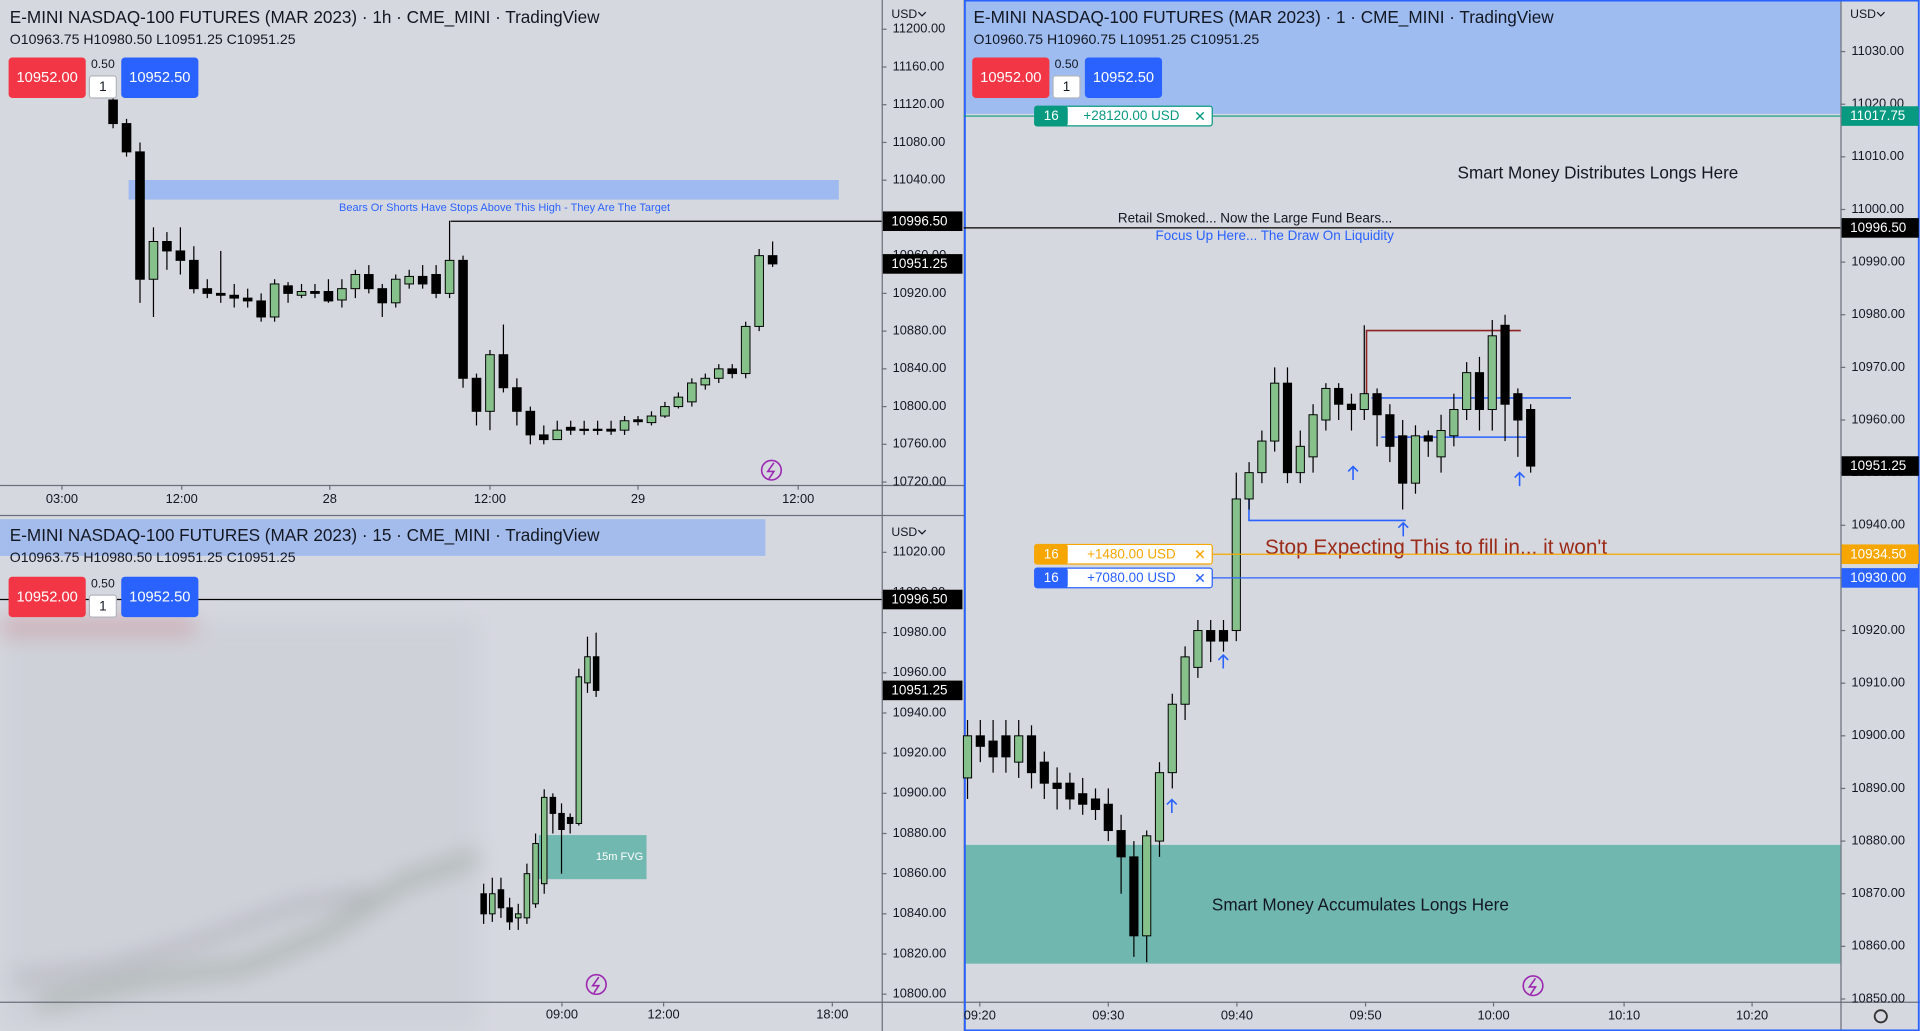 This screenshot has height=1031, width=1920. Describe the element at coordinates (1360, 905) in the screenshot. I see `annotation: Smart Money Accumulates Longs Here` at that location.